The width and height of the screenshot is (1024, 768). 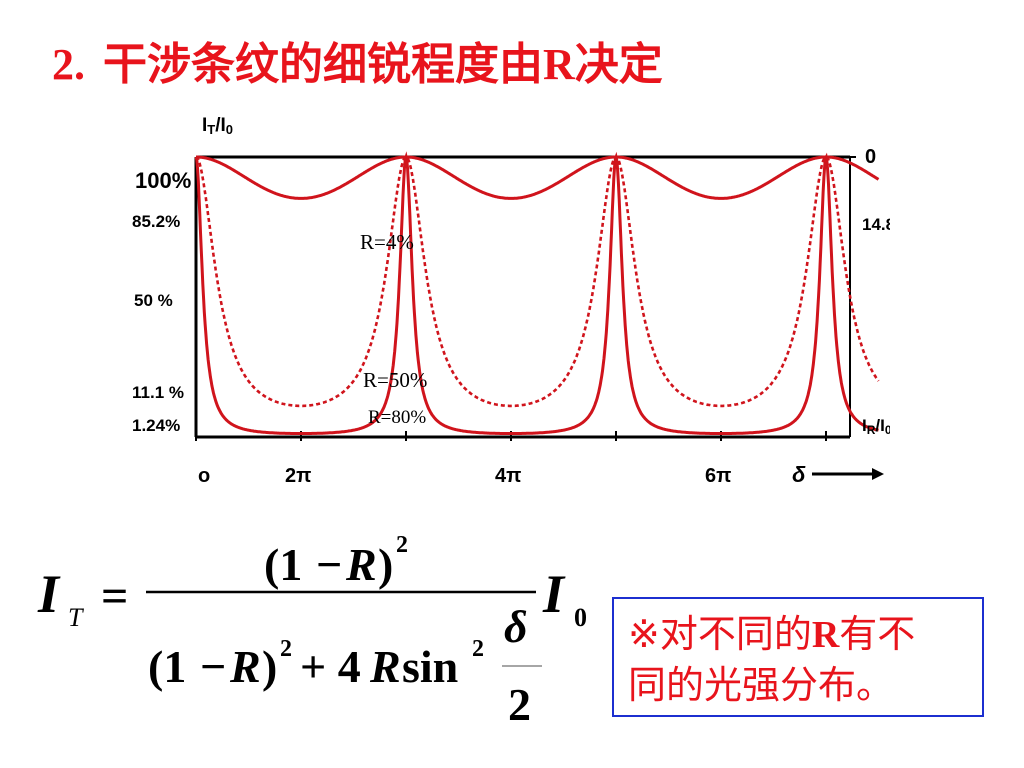 What do you see at coordinates (68, 64) in the screenshot?
I see `title-number: 2.` at bounding box center [68, 64].